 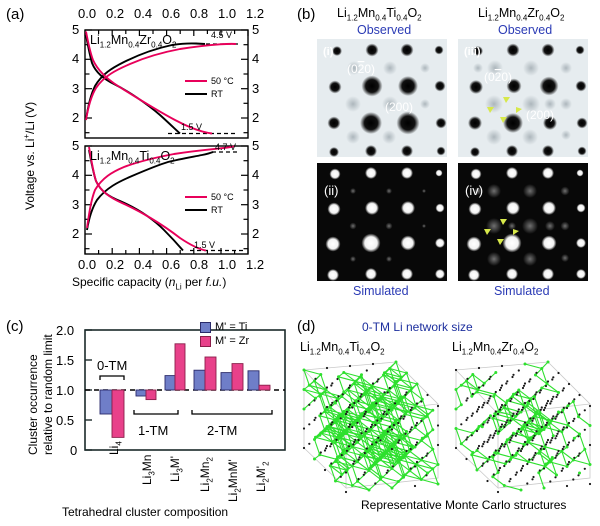 I want to click on panel-c-ytick: 0, so click(x=74, y=450).